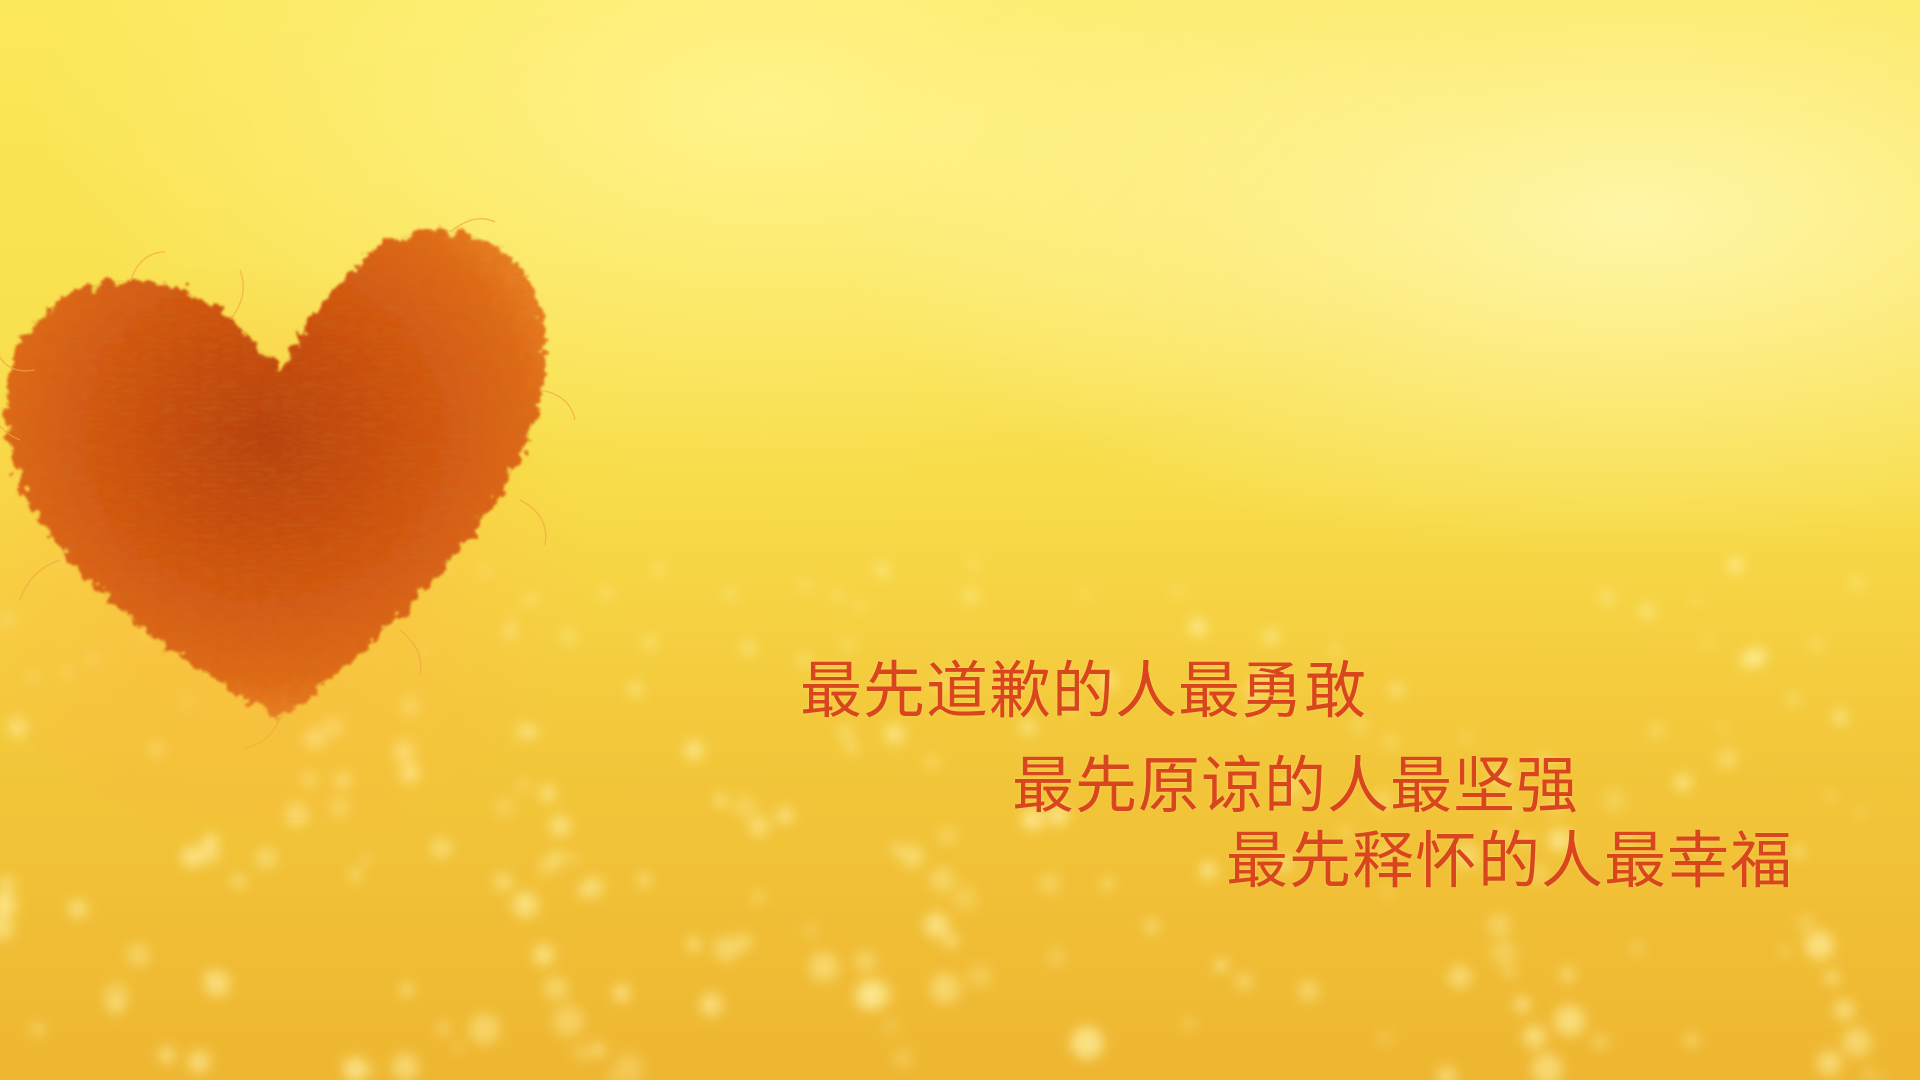  Describe the element at coordinates (288, 483) in the screenshot. I see `felt-heart-icon` at that location.